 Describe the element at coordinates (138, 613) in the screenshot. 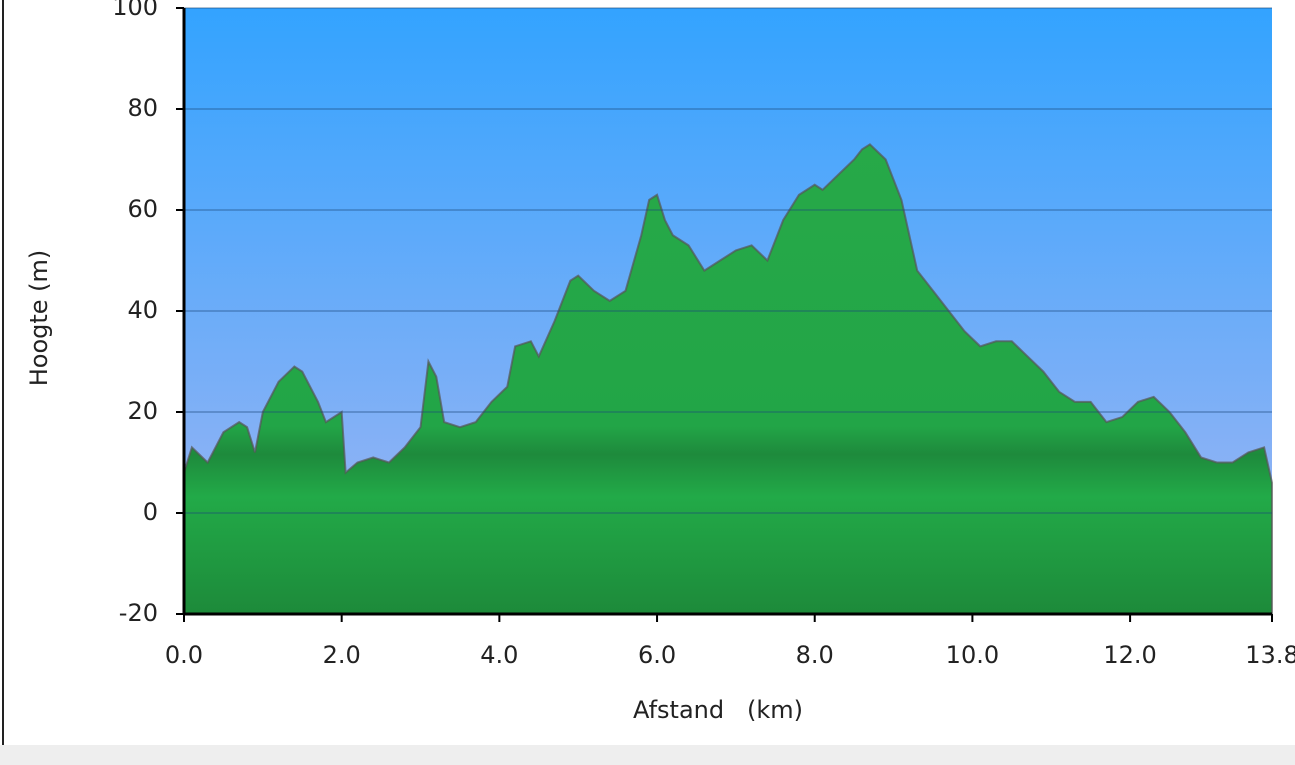

I see `y-tick-label: -20` at that location.